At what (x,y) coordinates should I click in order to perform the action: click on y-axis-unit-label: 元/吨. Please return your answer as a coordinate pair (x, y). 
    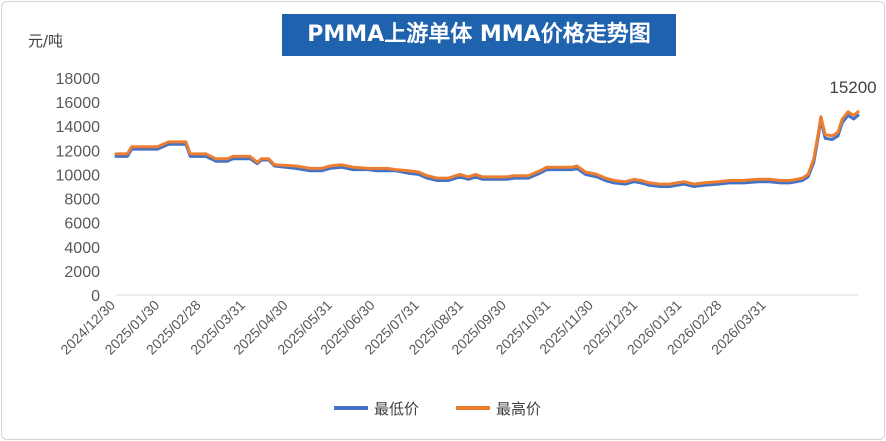
    Looking at the image, I should click on (46, 41).